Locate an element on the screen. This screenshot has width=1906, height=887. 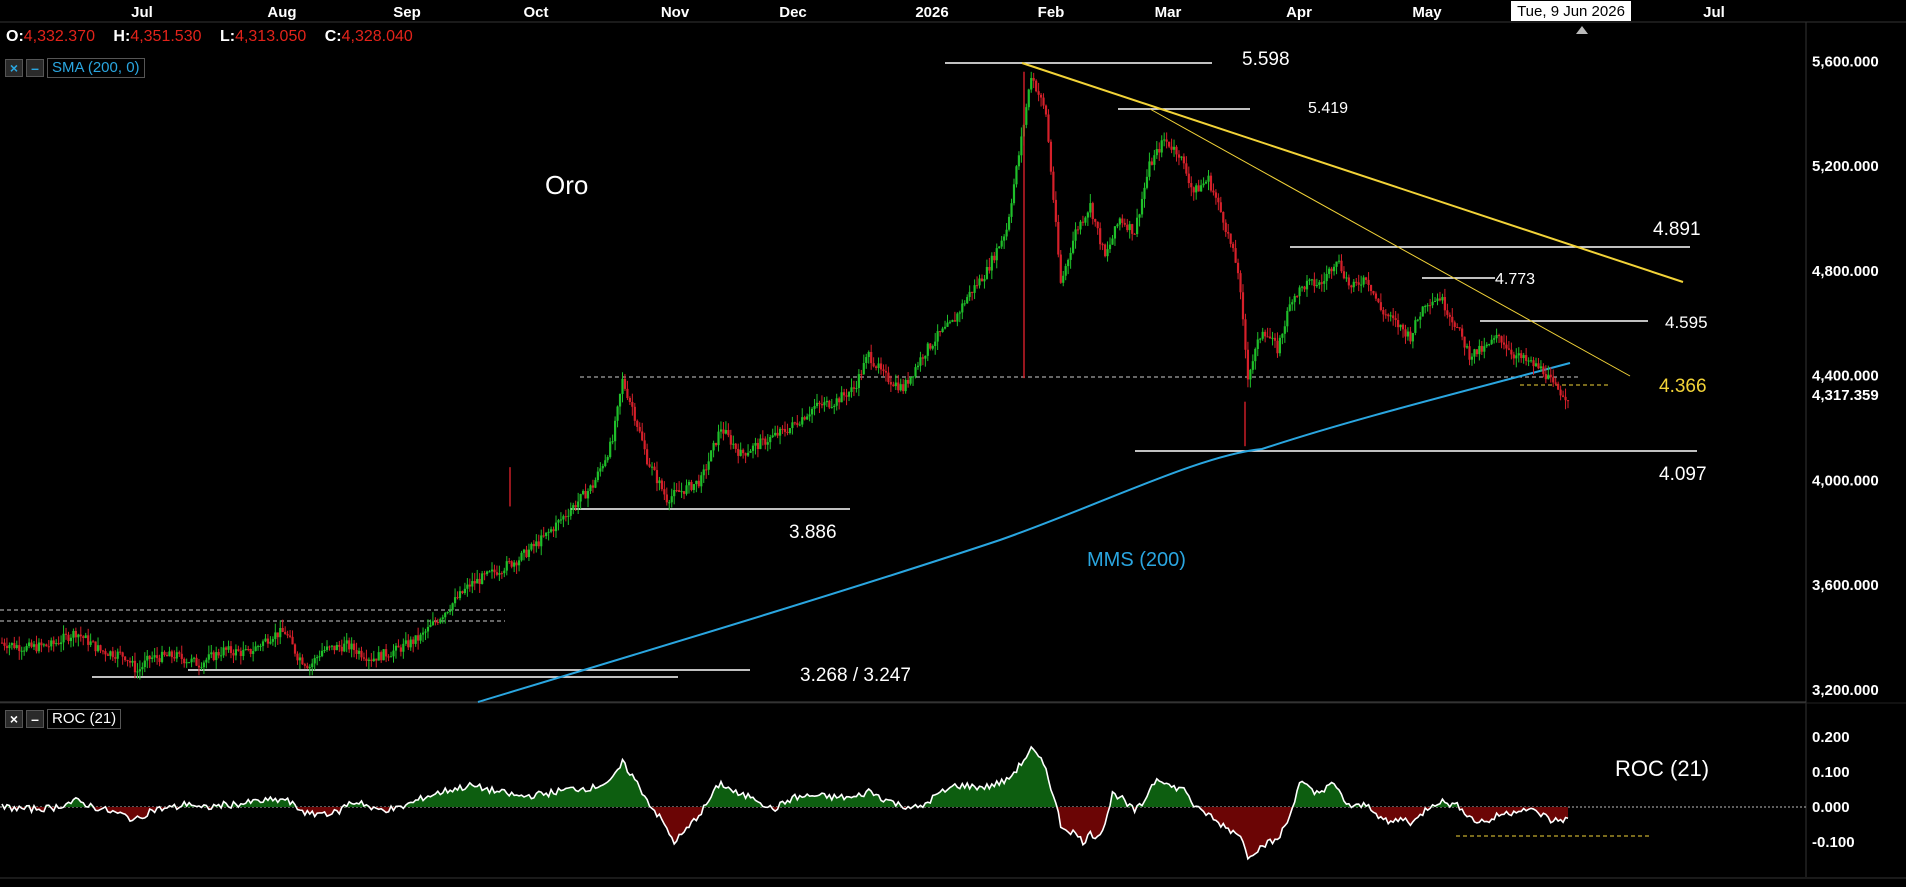
level-label: 5.419 is located at coordinates (1328, 108).